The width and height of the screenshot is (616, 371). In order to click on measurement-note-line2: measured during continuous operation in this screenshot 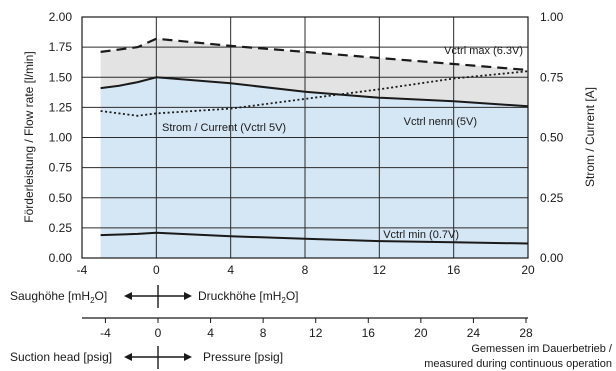, I will do `click(518, 364)`.